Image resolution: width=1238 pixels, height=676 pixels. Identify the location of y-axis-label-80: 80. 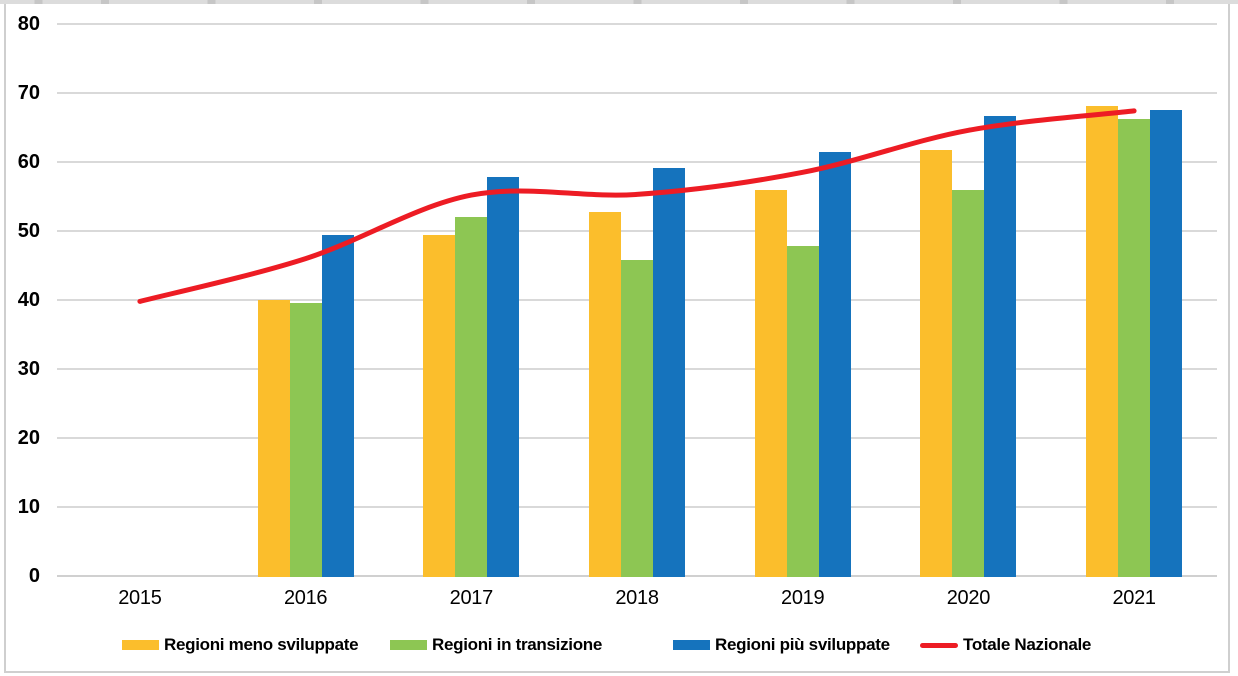
(28, 24).